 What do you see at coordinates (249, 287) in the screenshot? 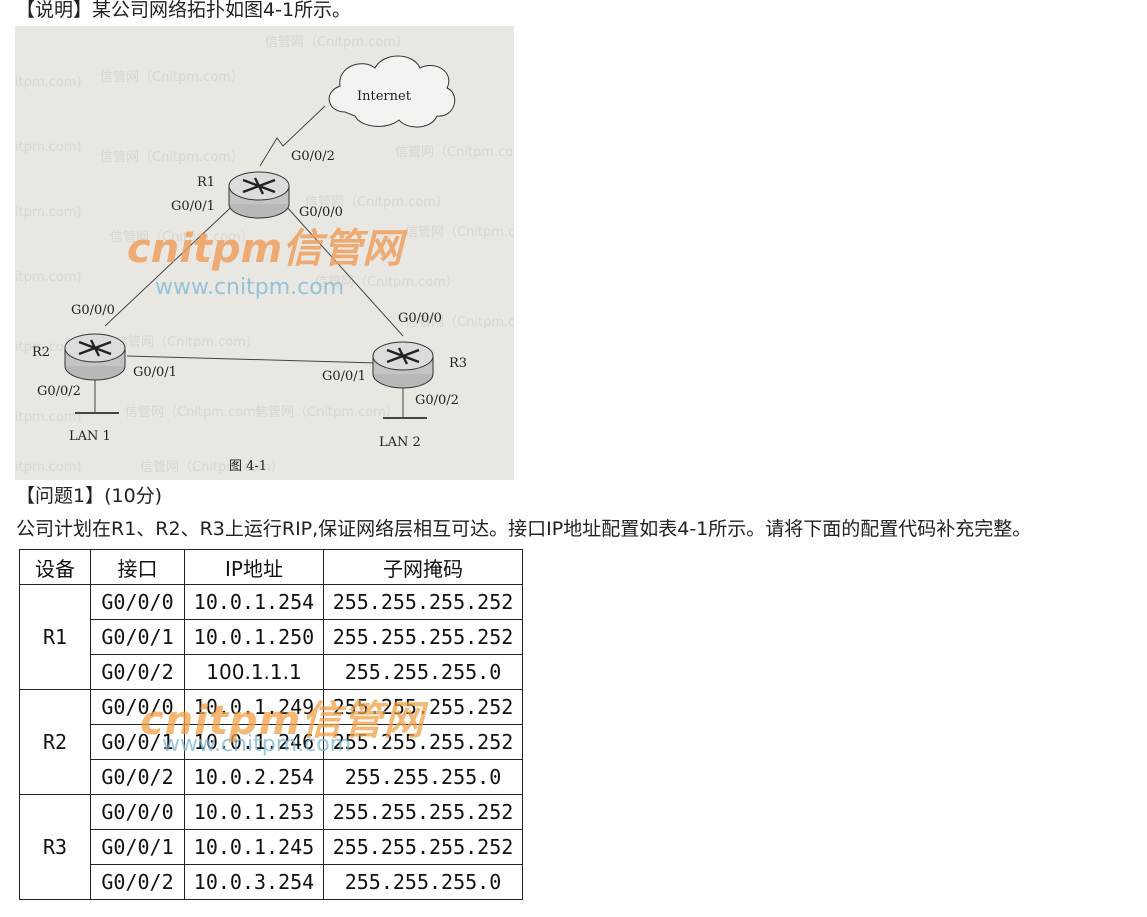
I see `figure-url-watermark: www.cnitpm.com` at bounding box center [249, 287].